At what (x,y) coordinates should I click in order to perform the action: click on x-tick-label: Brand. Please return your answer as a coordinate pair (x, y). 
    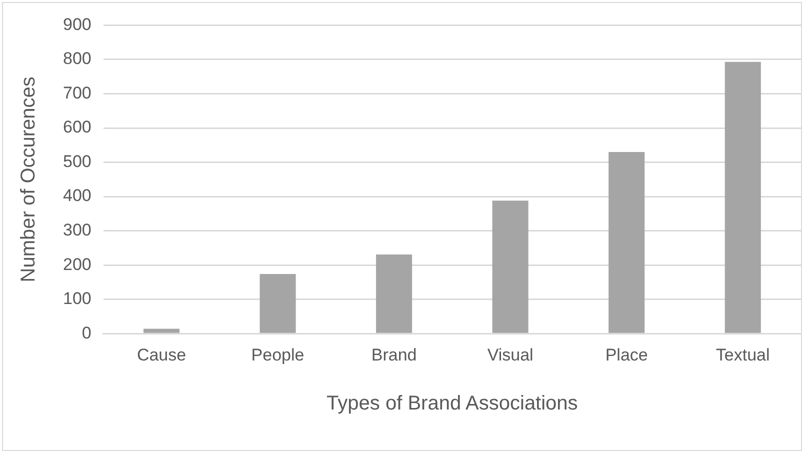
    Looking at the image, I should click on (394, 354).